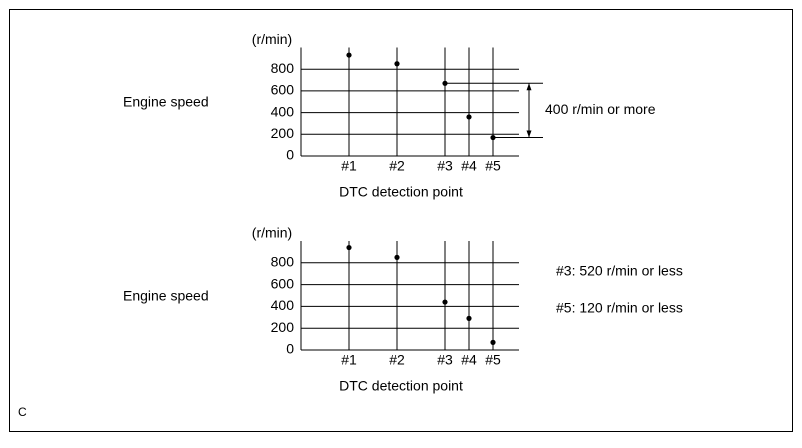  What do you see at coordinates (22, 412) in the screenshot?
I see `figure-code: C` at bounding box center [22, 412].